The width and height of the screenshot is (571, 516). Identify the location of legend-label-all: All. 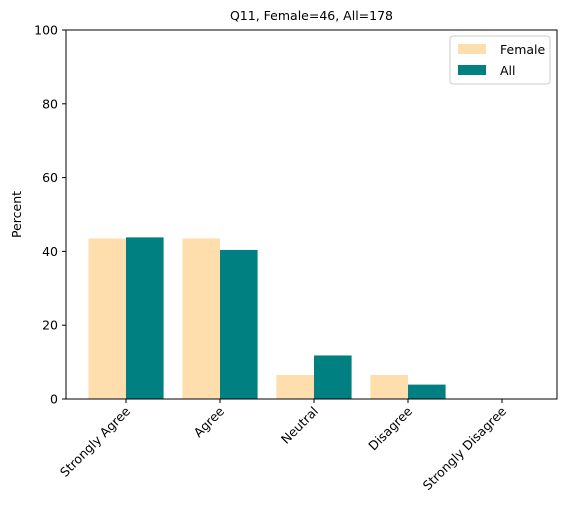
(508, 70).